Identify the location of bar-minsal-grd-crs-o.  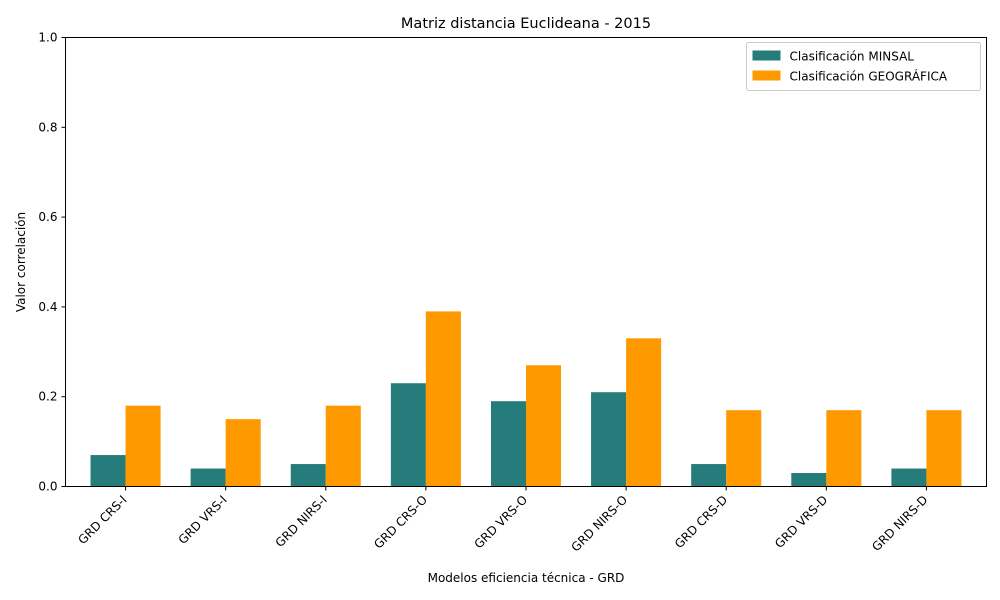
(408, 435).